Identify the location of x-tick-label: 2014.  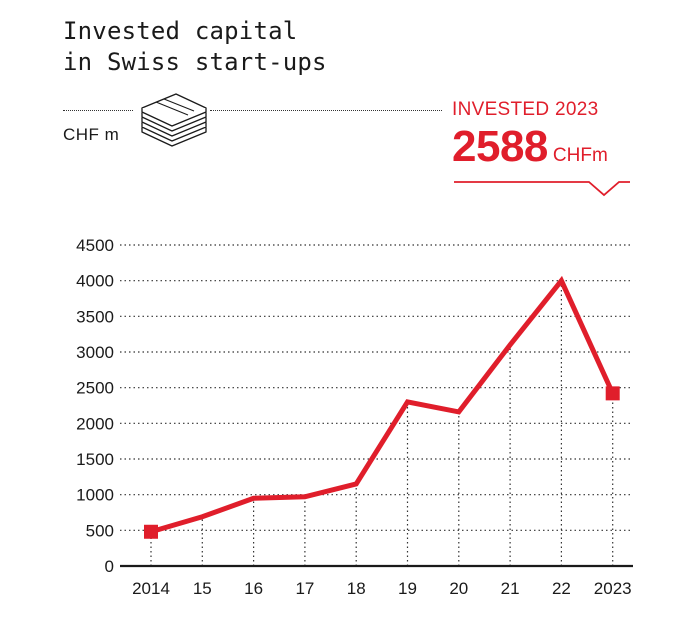
(151, 588).